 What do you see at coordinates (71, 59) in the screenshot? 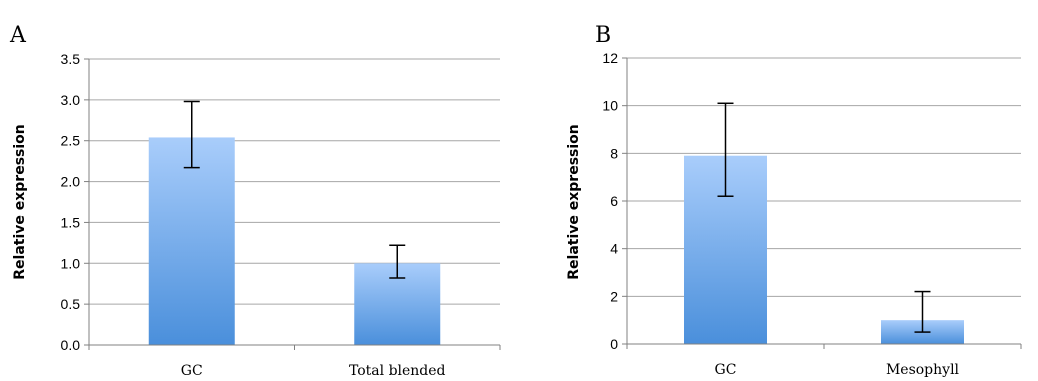
I see `y-tick-label: 3.5` at bounding box center [71, 59].